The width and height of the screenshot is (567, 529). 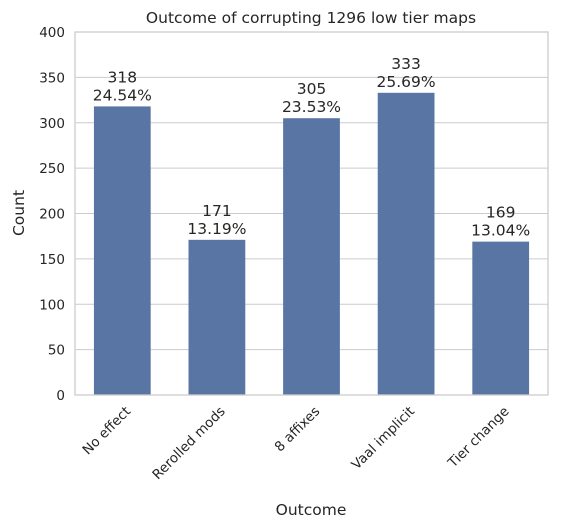 I want to click on y-tick-label: 100, so click(x=52, y=305).